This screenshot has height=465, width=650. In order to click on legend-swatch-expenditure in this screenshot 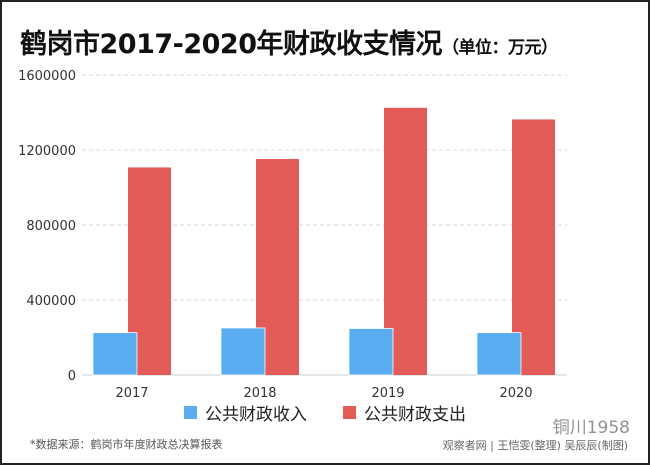, I will do `click(349, 412)`.